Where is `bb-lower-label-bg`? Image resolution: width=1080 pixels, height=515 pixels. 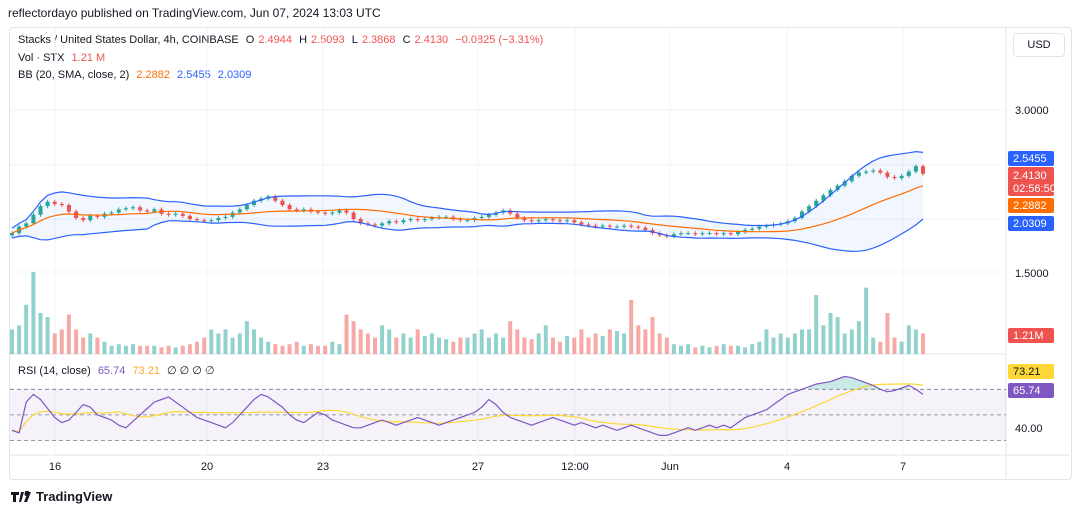 bb-lower-label-bg is located at coordinates (1031, 223).